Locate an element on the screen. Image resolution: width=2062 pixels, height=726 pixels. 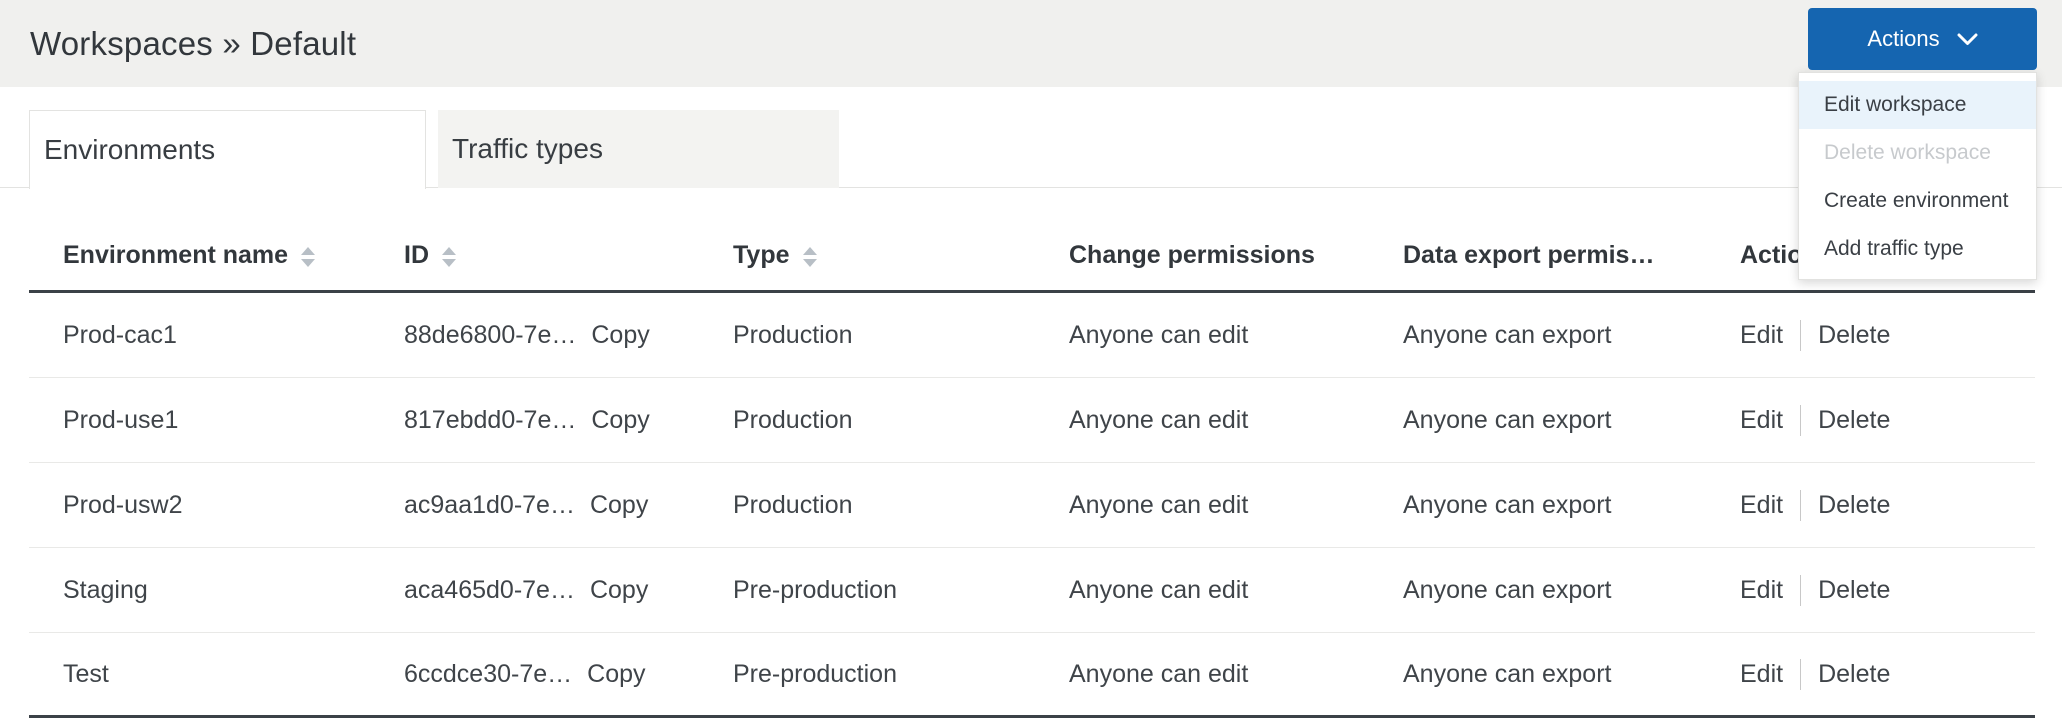
column-header-change-permissions: Change permissions is located at coordinates (1202, 239).